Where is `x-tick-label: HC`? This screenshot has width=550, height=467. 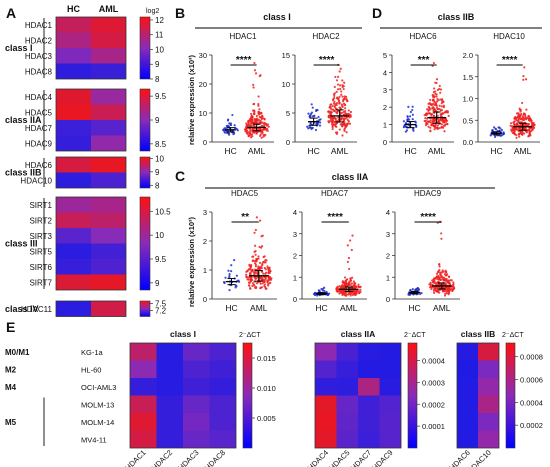
x-tick-label: HC is located at coordinates (321, 308).